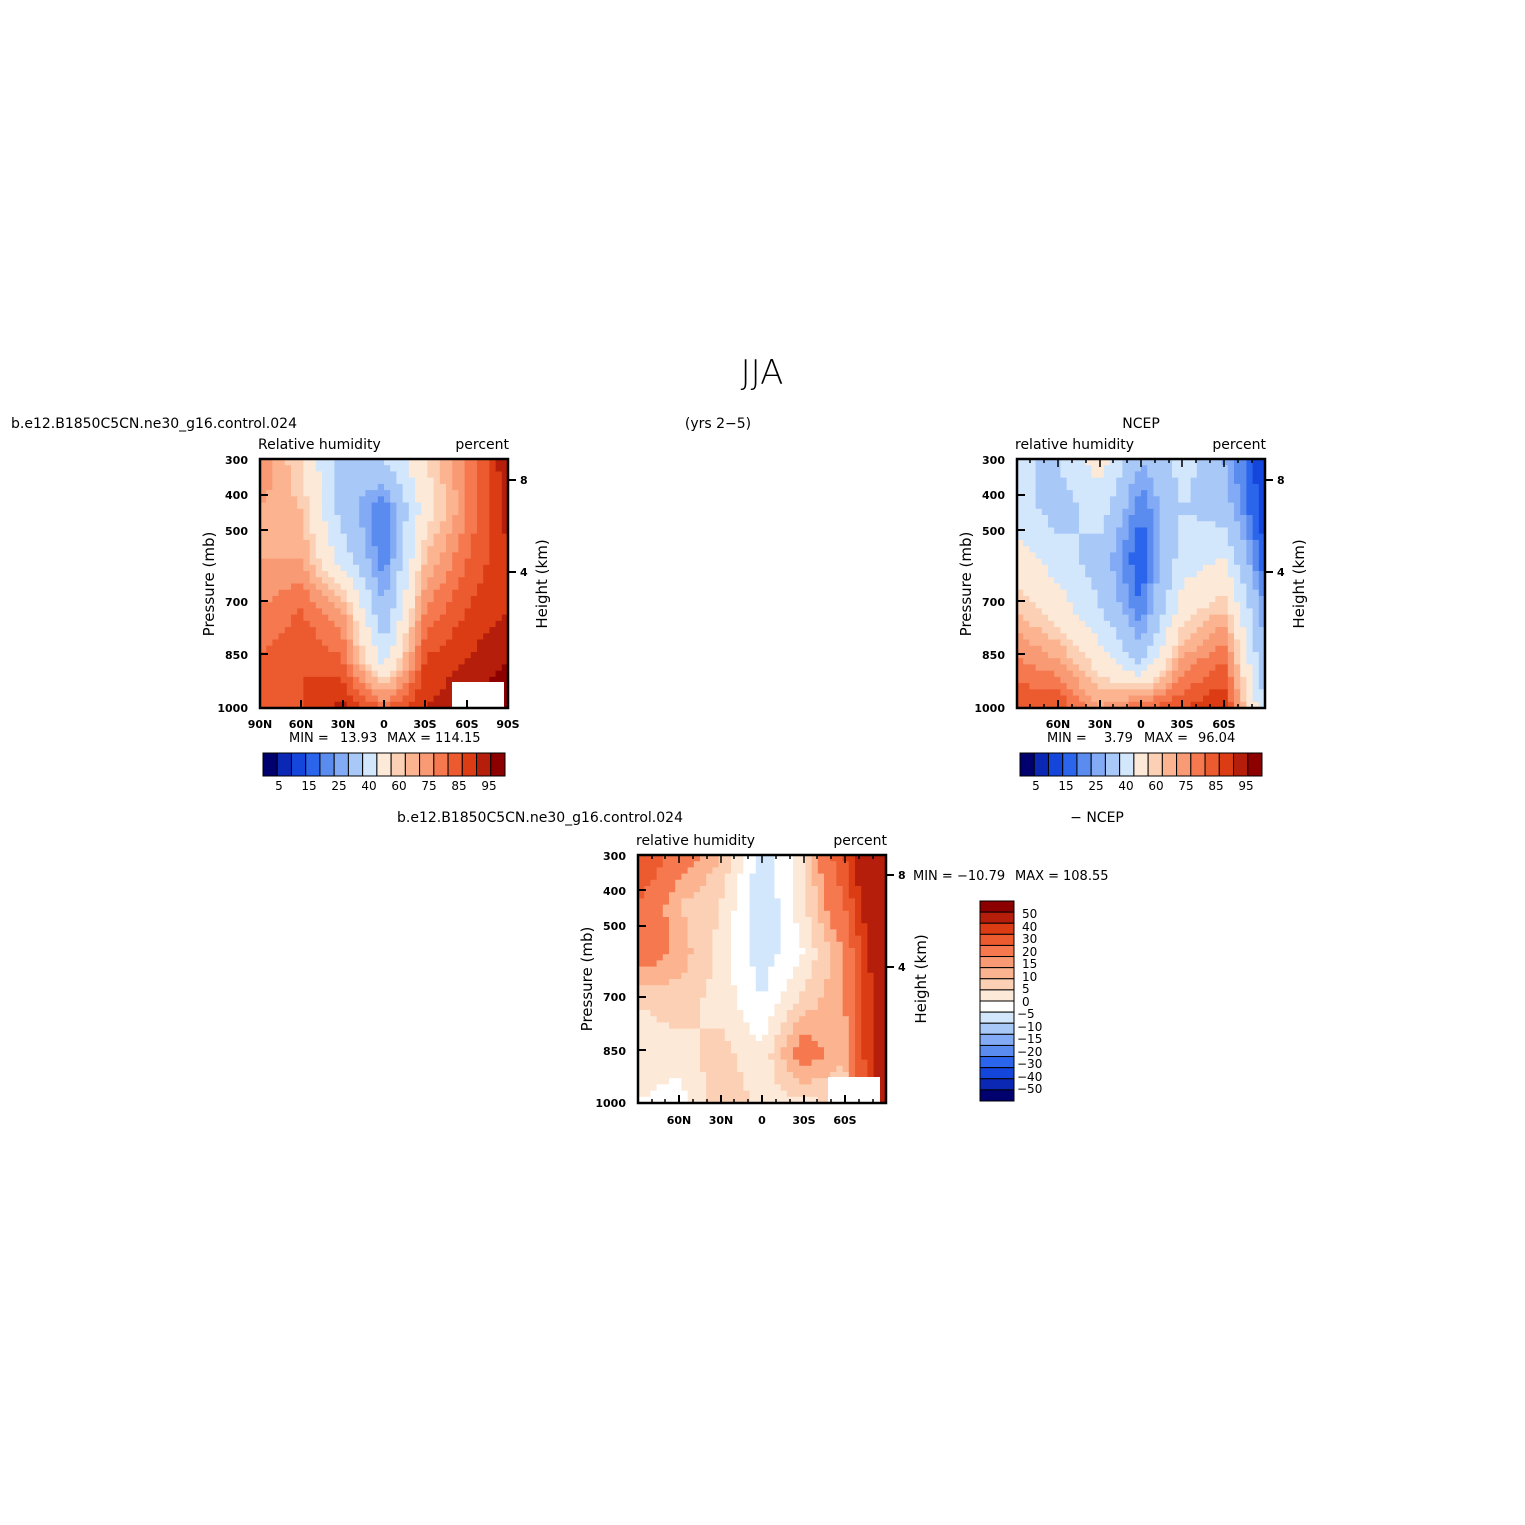 The width and height of the screenshot is (1525, 1525). Describe the element at coordinates (368, 786) in the screenshot. I see `cbar-label: 40` at that location.